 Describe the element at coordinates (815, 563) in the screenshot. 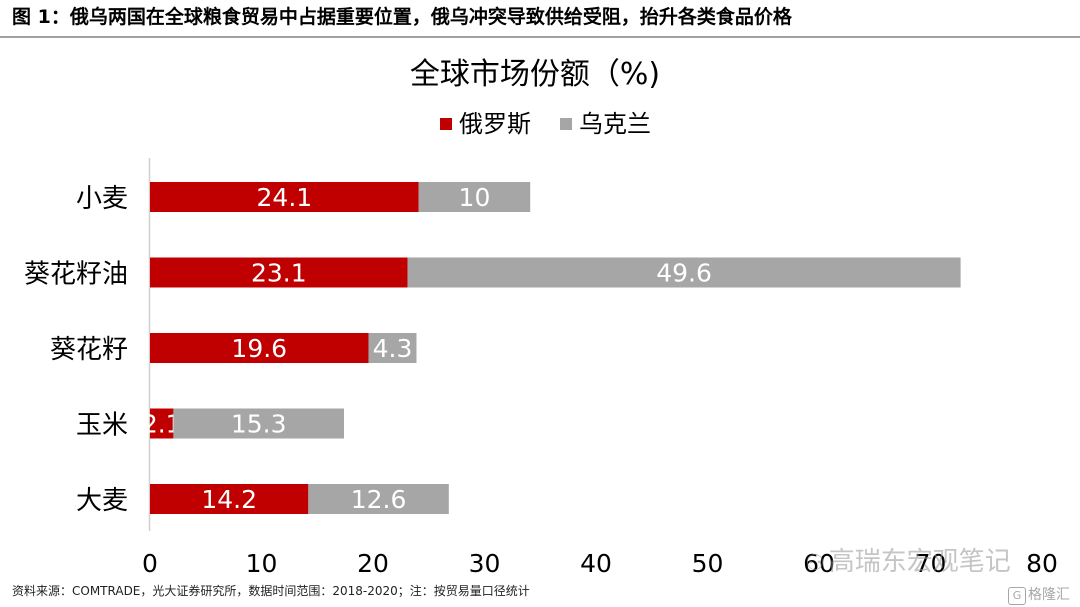

I see `wechat-icon: ⚇` at that location.